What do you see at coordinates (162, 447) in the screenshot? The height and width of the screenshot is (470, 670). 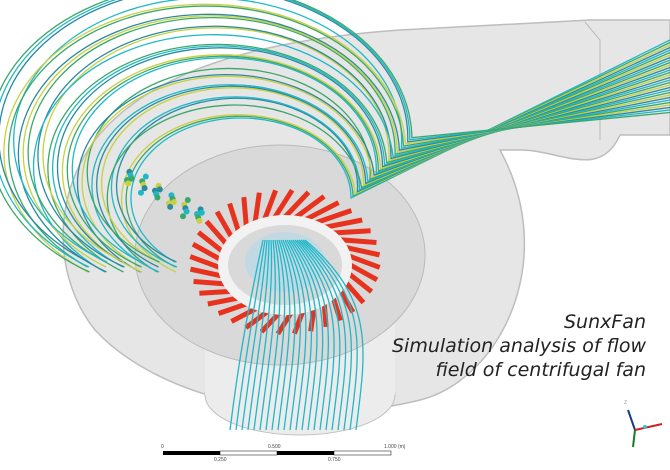 I see `scale-label-0: 0` at bounding box center [162, 447].